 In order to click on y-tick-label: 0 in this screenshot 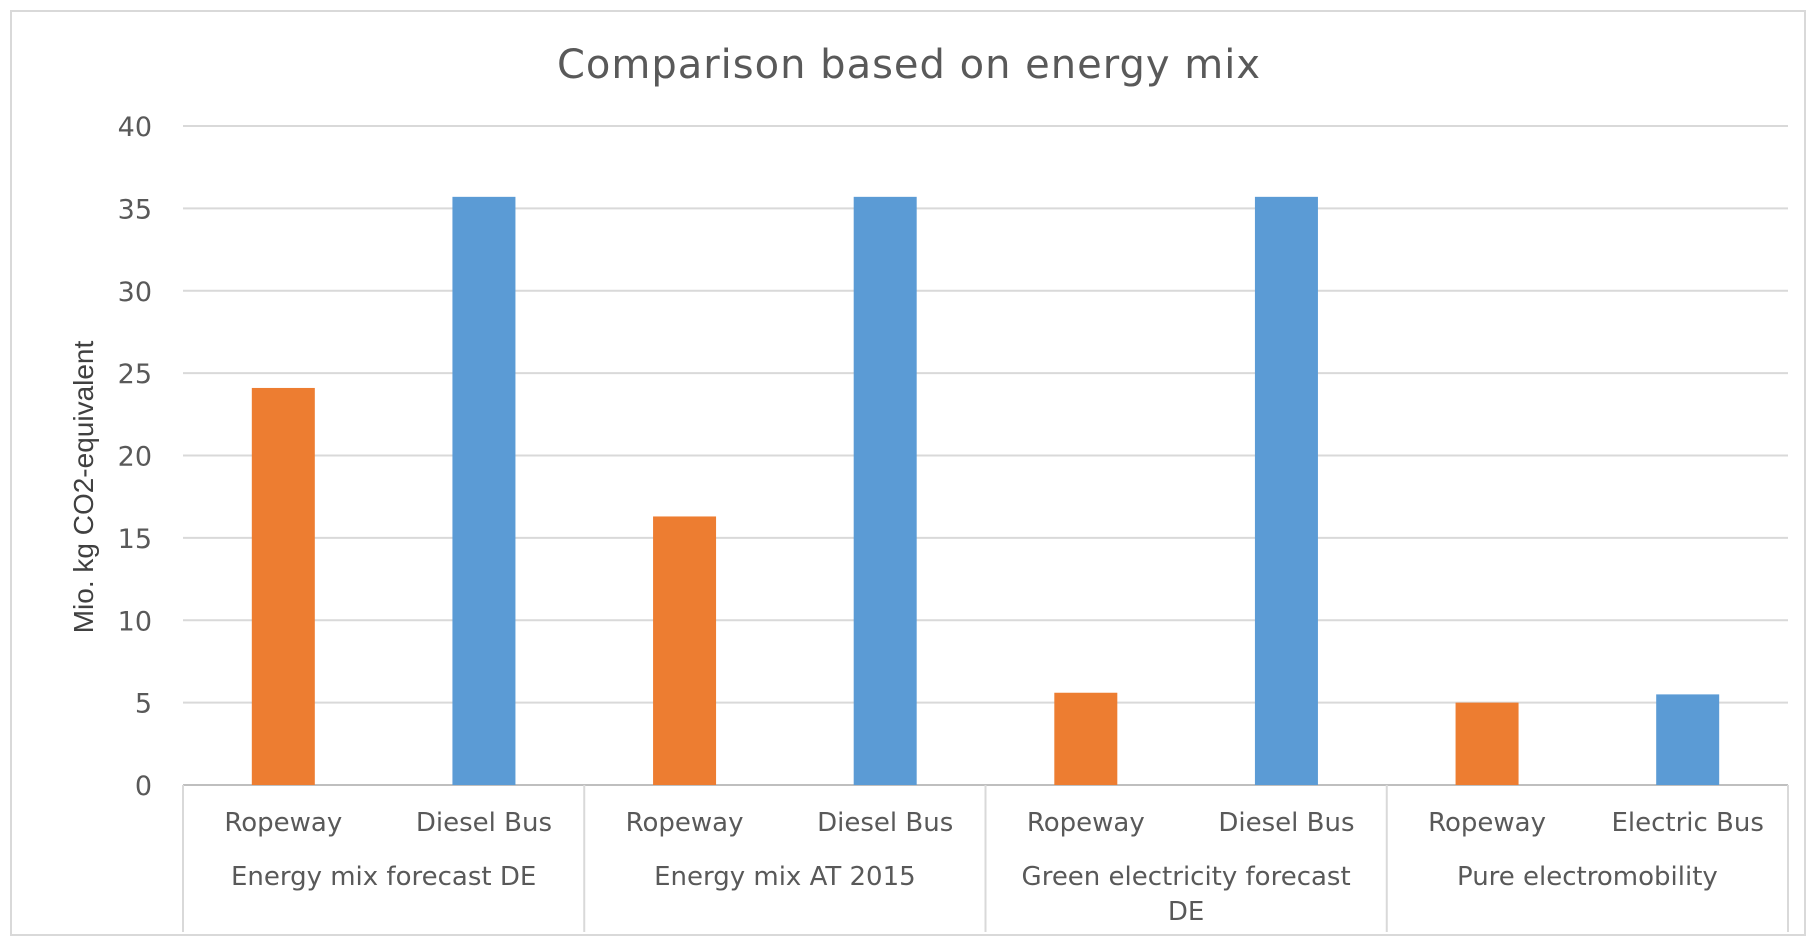, I will do `click(143, 786)`.